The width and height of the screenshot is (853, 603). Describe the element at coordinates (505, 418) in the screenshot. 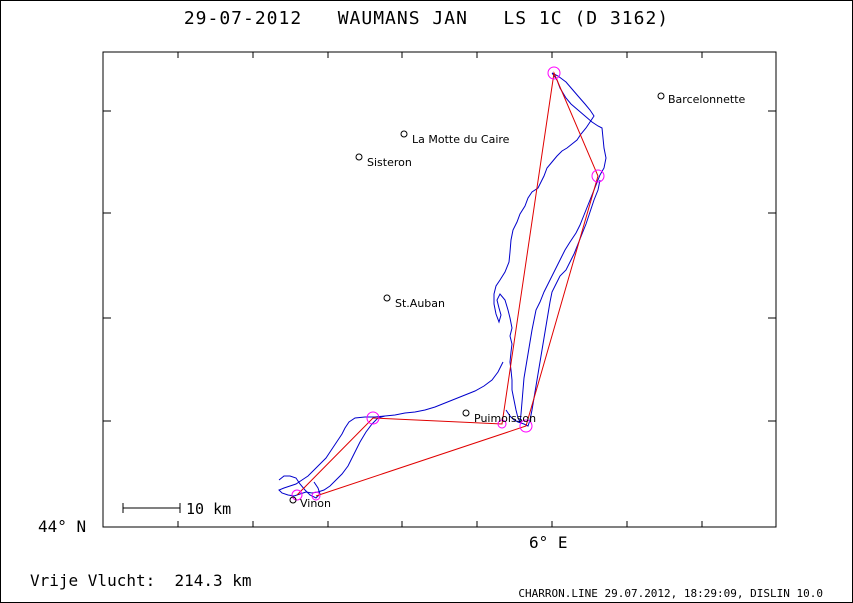

I see `place-label: Puimoisson` at that location.